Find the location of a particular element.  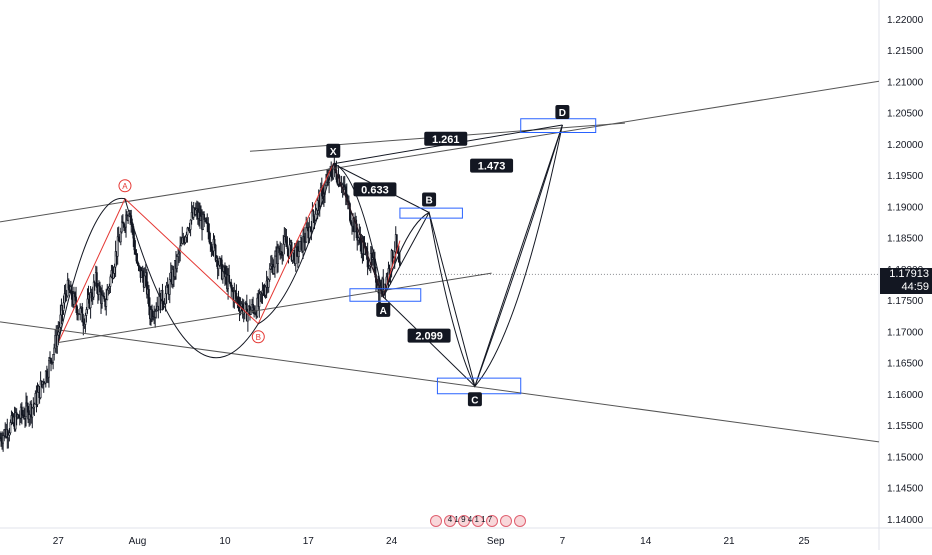

ratio-label: 1.261 is located at coordinates (446, 140).